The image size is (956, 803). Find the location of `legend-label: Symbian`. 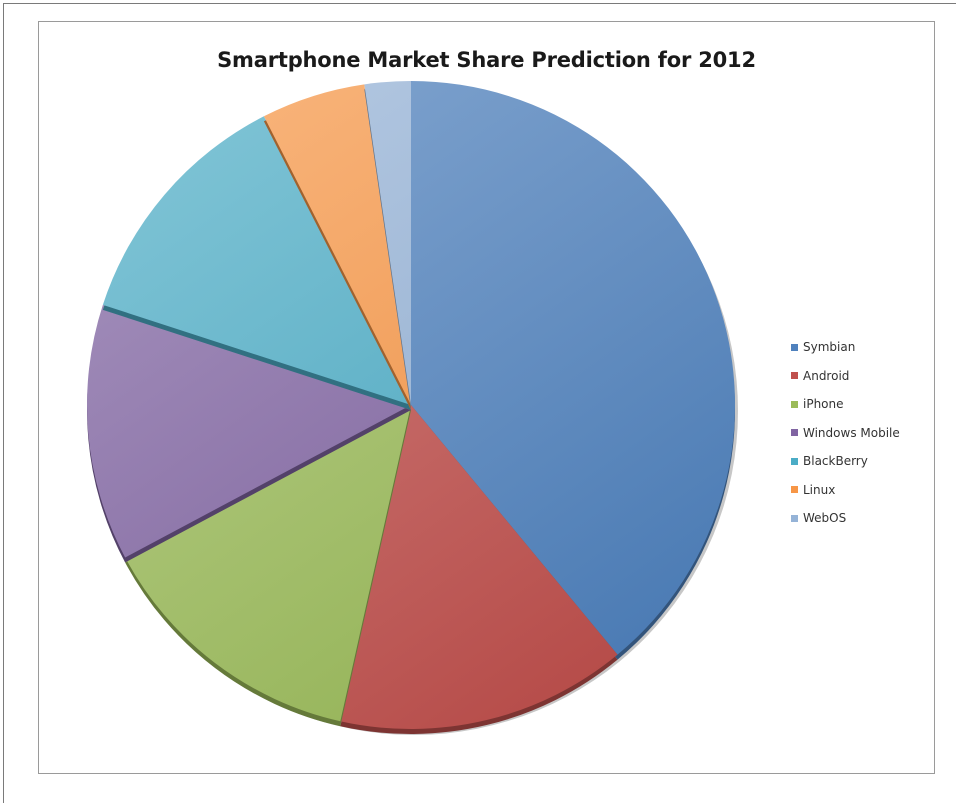

legend-label: Symbian is located at coordinates (829, 347).